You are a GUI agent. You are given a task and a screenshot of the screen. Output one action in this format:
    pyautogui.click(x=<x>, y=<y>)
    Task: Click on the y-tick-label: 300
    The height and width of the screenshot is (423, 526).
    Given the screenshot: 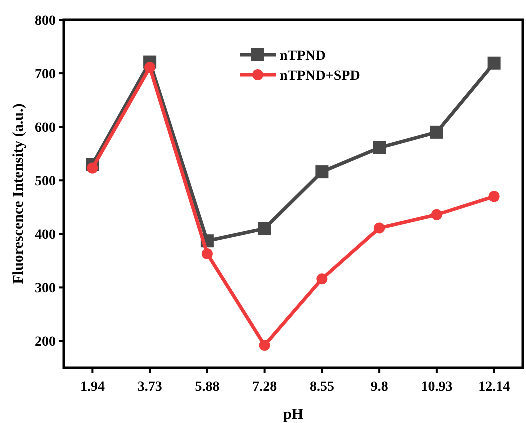 What is the action you would take?
    pyautogui.click(x=45, y=289)
    